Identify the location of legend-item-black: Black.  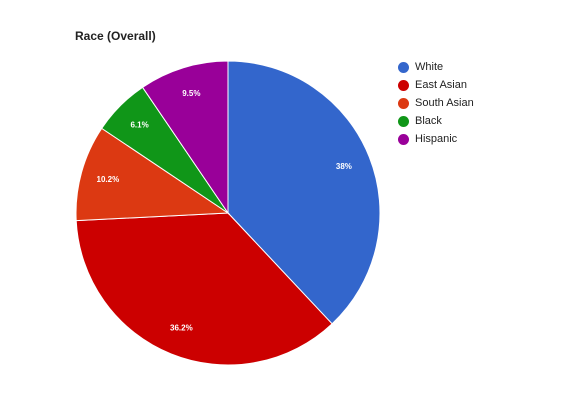
(436, 121).